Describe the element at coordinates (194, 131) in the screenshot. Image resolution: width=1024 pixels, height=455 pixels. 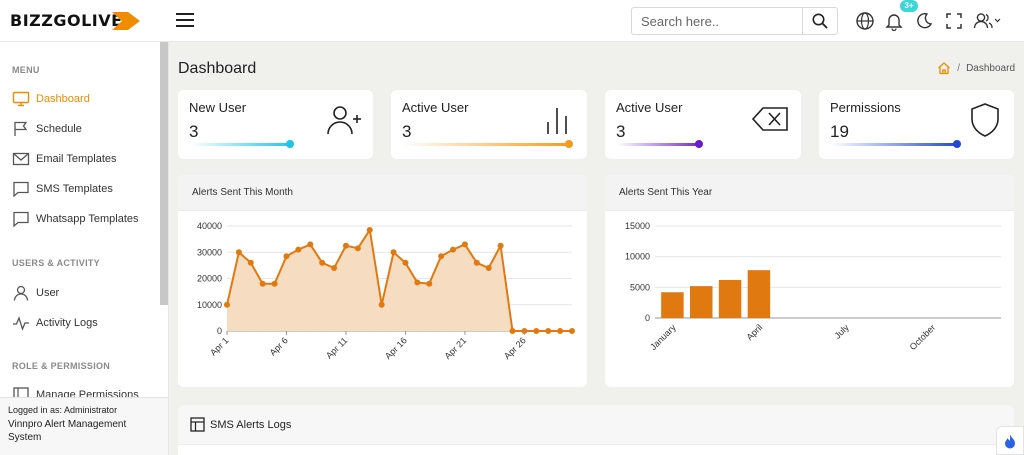
I see `stat-value: 3` at that location.